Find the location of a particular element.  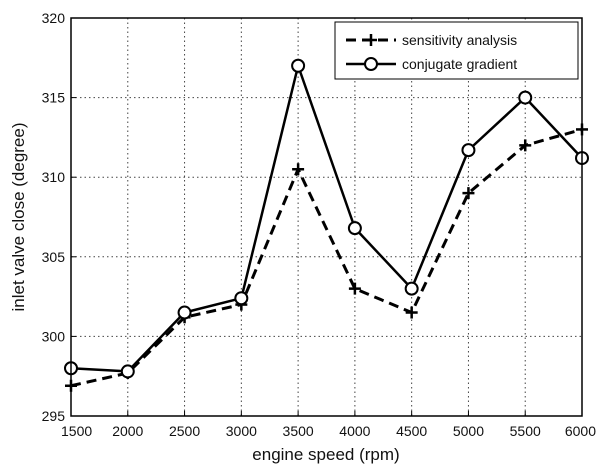

y-tick-label: 300 is located at coordinates (54, 336).